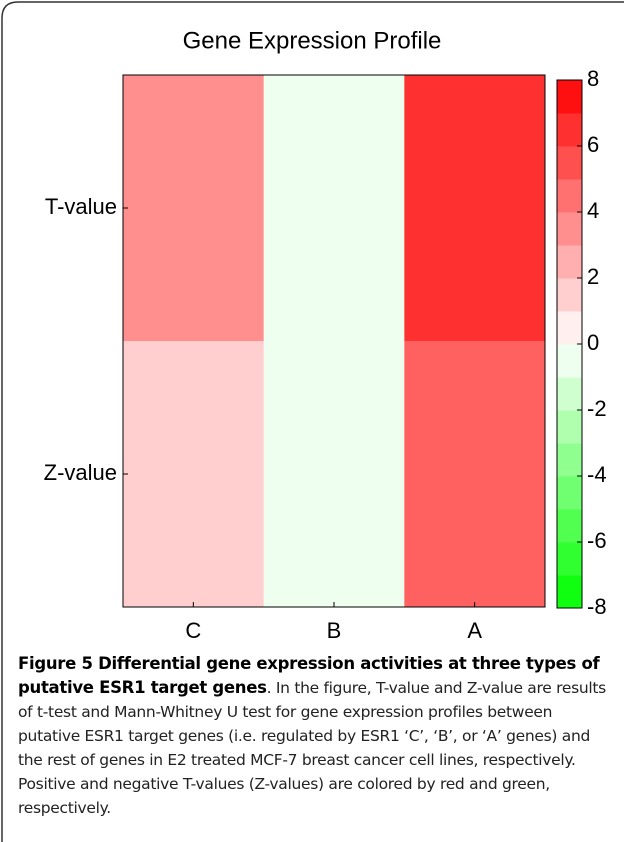 This screenshot has width=624, height=842. I want to click on x-tick-label: A, so click(474, 630).